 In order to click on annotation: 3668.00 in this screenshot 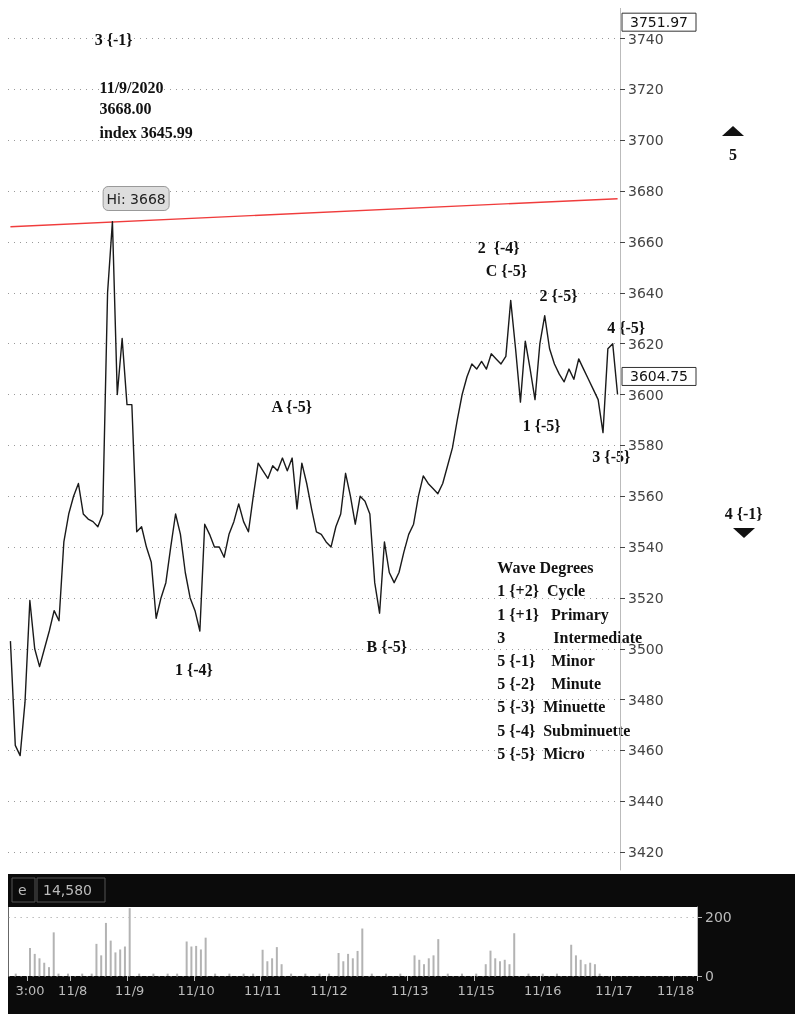, I will do `click(125, 109)`.